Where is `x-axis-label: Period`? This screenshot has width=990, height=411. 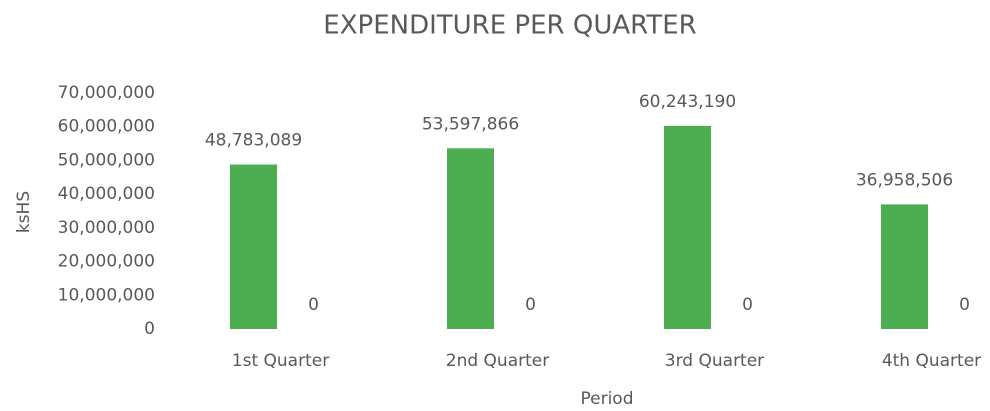 x-axis-label: Period is located at coordinates (606, 399).